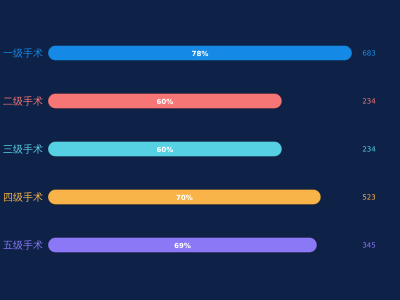 This screenshot has width=400, height=300. What do you see at coordinates (23, 198) in the screenshot?
I see `category: 四级手术` at bounding box center [23, 198].